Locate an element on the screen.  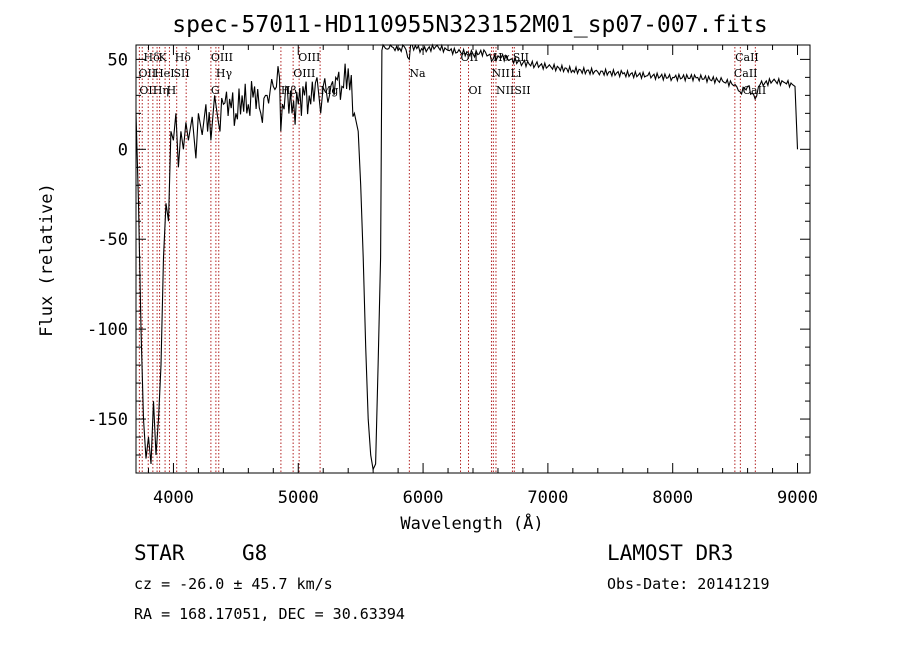
y-tick-label-0: 50 is located at coordinates (118, 60).